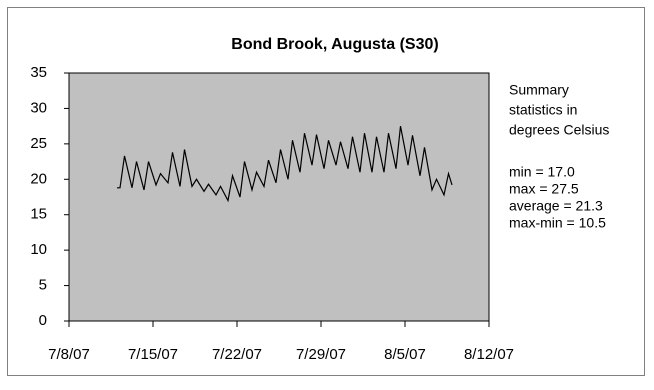 The image size is (654, 390). I want to click on x-tick-label: 7/15/07, so click(153, 354).